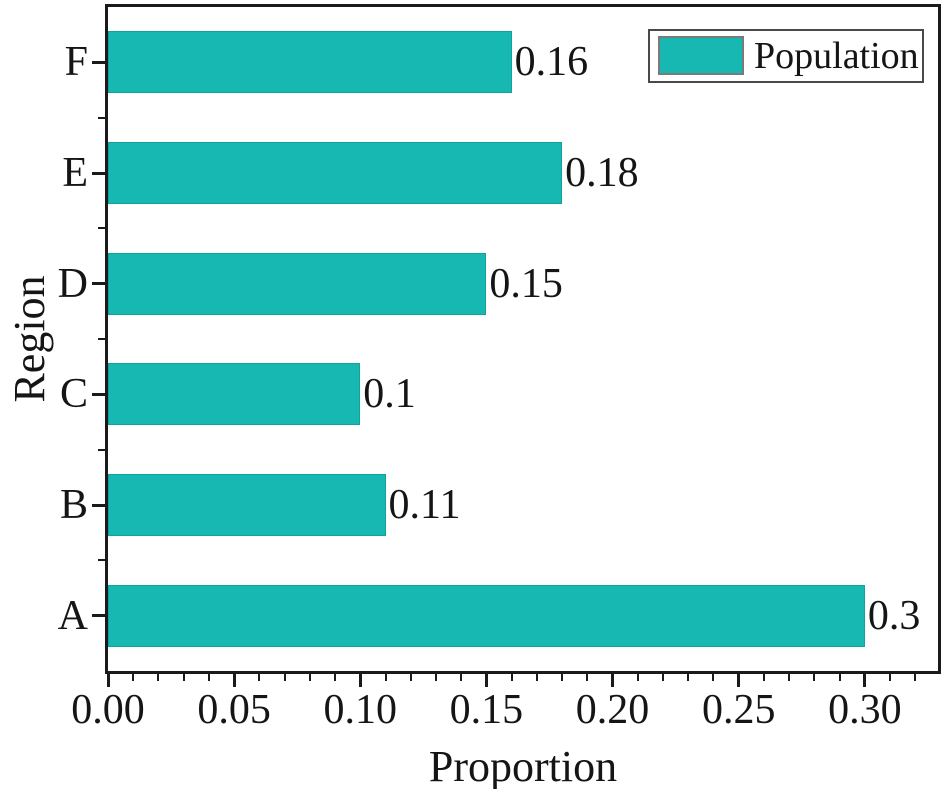 The height and width of the screenshot is (789, 946). I want to click on x-tick-label: 0.20, so click(612, 710).